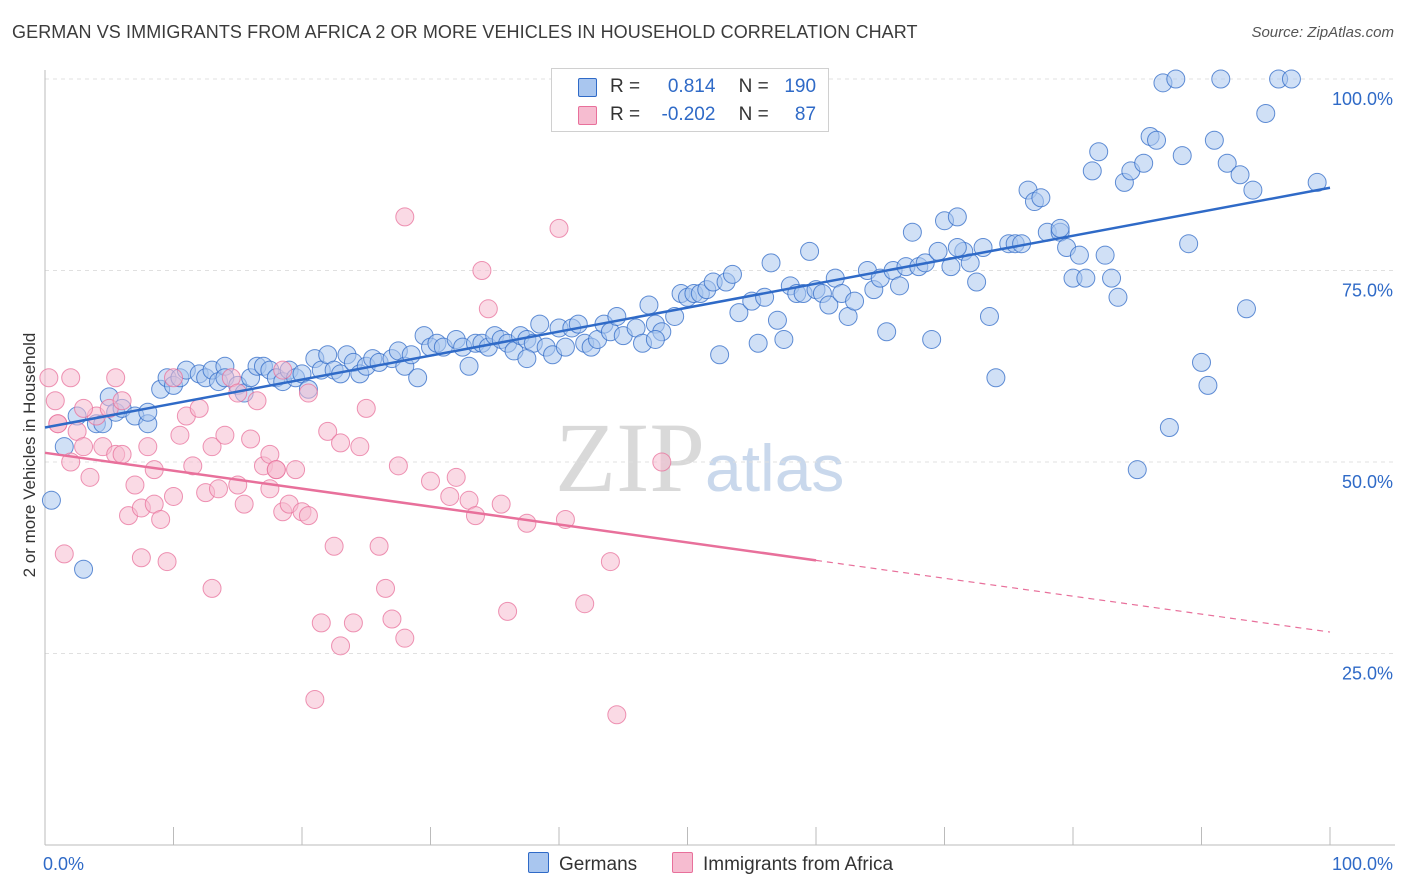 The image size is (1406, 892). What do you see at coordinates (587, 87) in the screenshot?
I see `legend-swatch-blue` at bounding box center [587, 87].